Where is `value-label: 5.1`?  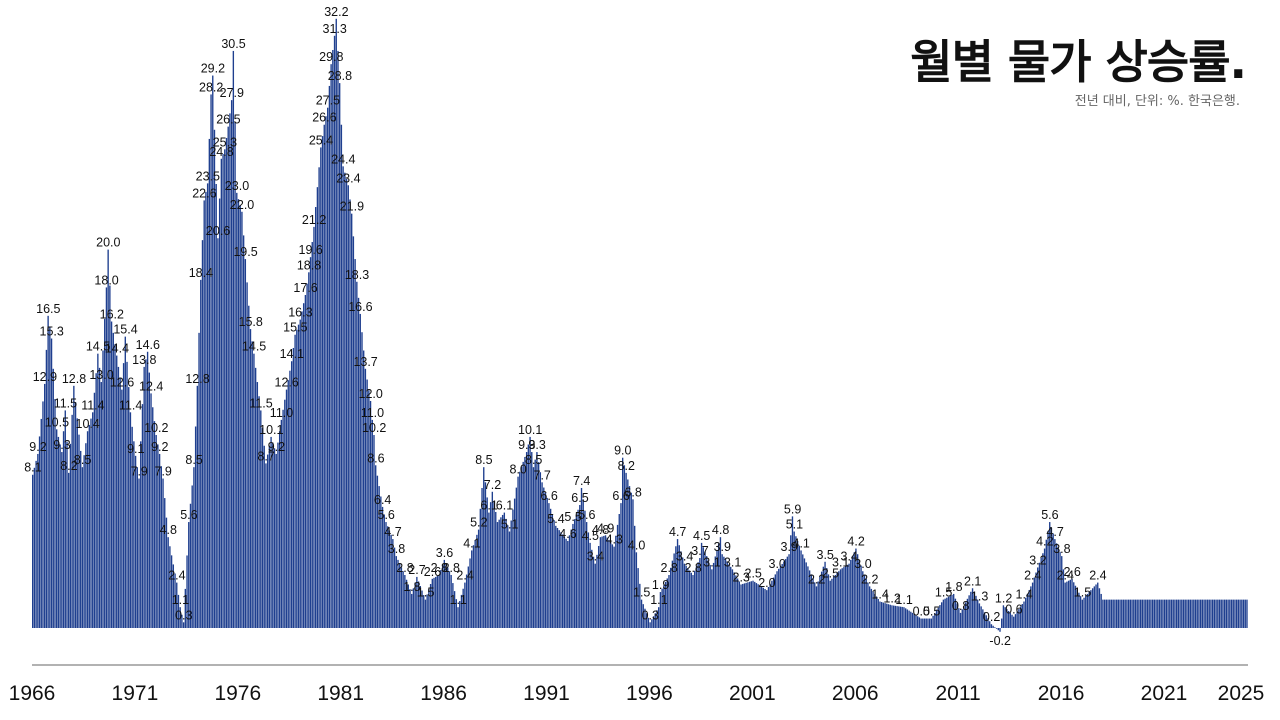
value-label: 5.1 is located at coordinates (509, 525).